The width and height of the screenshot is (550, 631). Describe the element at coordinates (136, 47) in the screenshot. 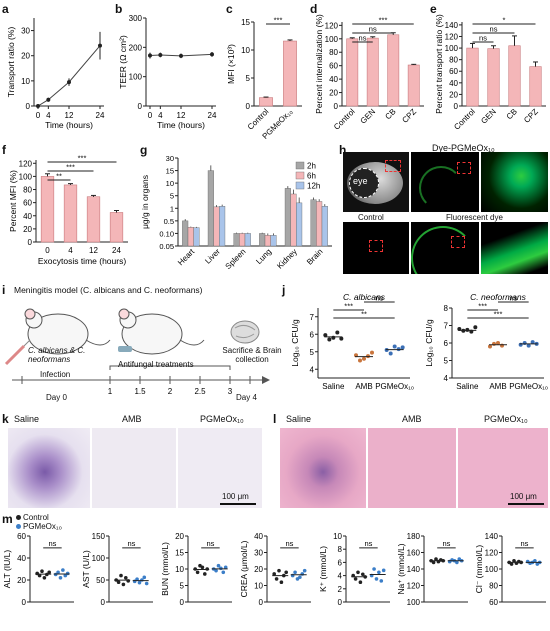

I see `y-tick-label: 200` at that location.